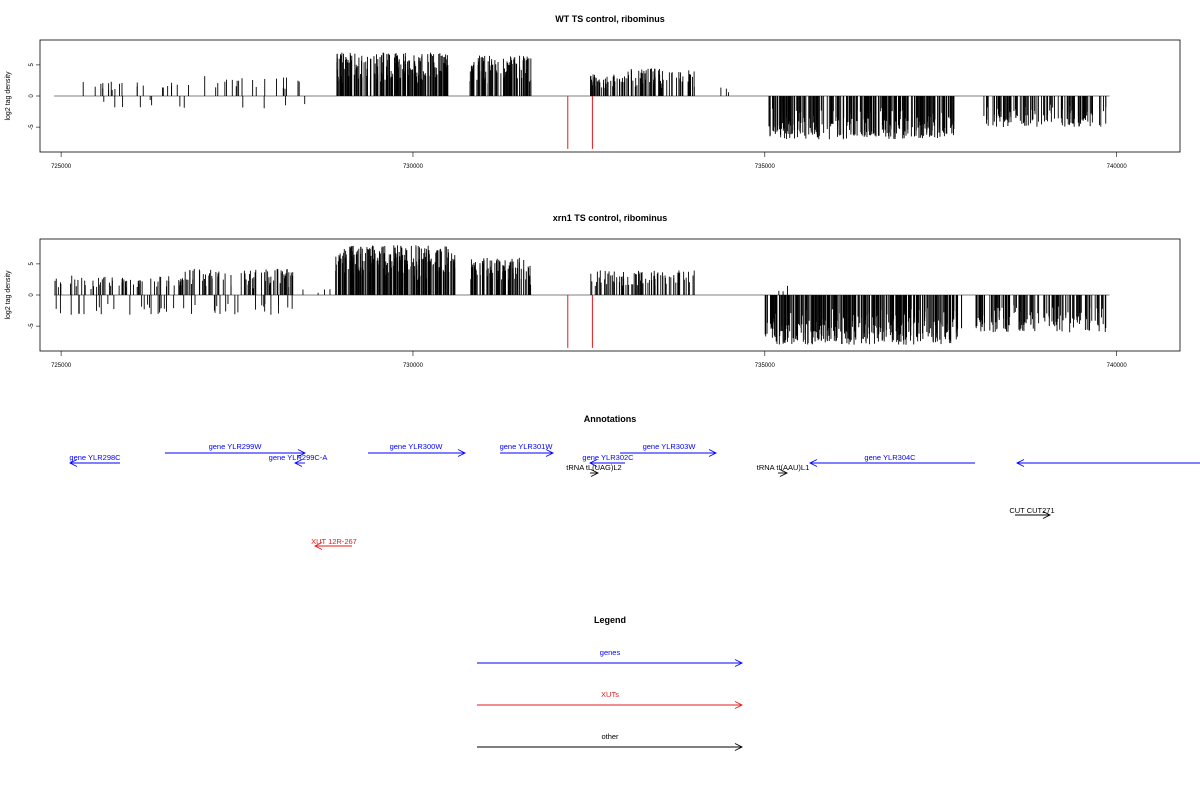  I want to click on chart-title: xrn1 TS control, ribominus, so click(610, 218).